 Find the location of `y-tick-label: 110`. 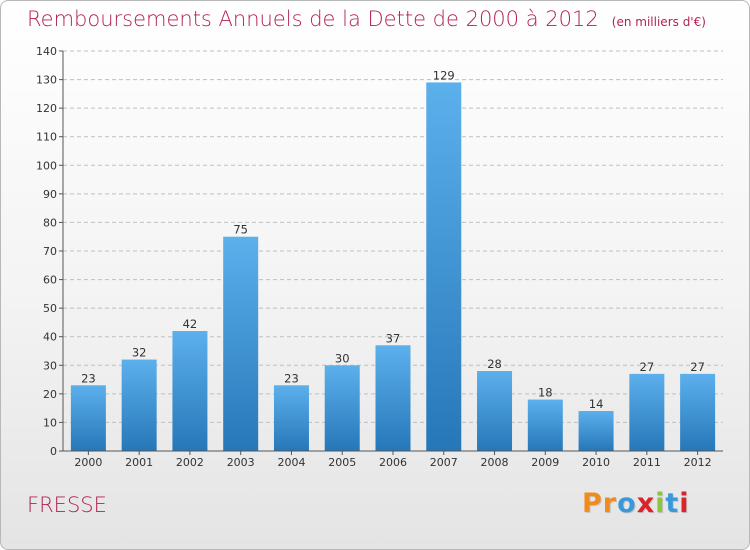

y-tick-label: 110 is located at coordinates (46, 137).